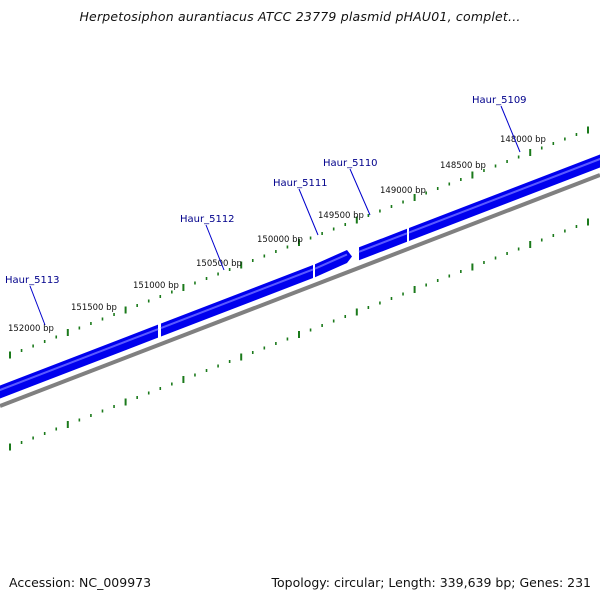 The height and width of the screenshot is (600, 600). What do you see at coordinates (31, 329) in the screenshot?
I see `scale-tick-label: 152000 bp` at bounding box center [31, 329].